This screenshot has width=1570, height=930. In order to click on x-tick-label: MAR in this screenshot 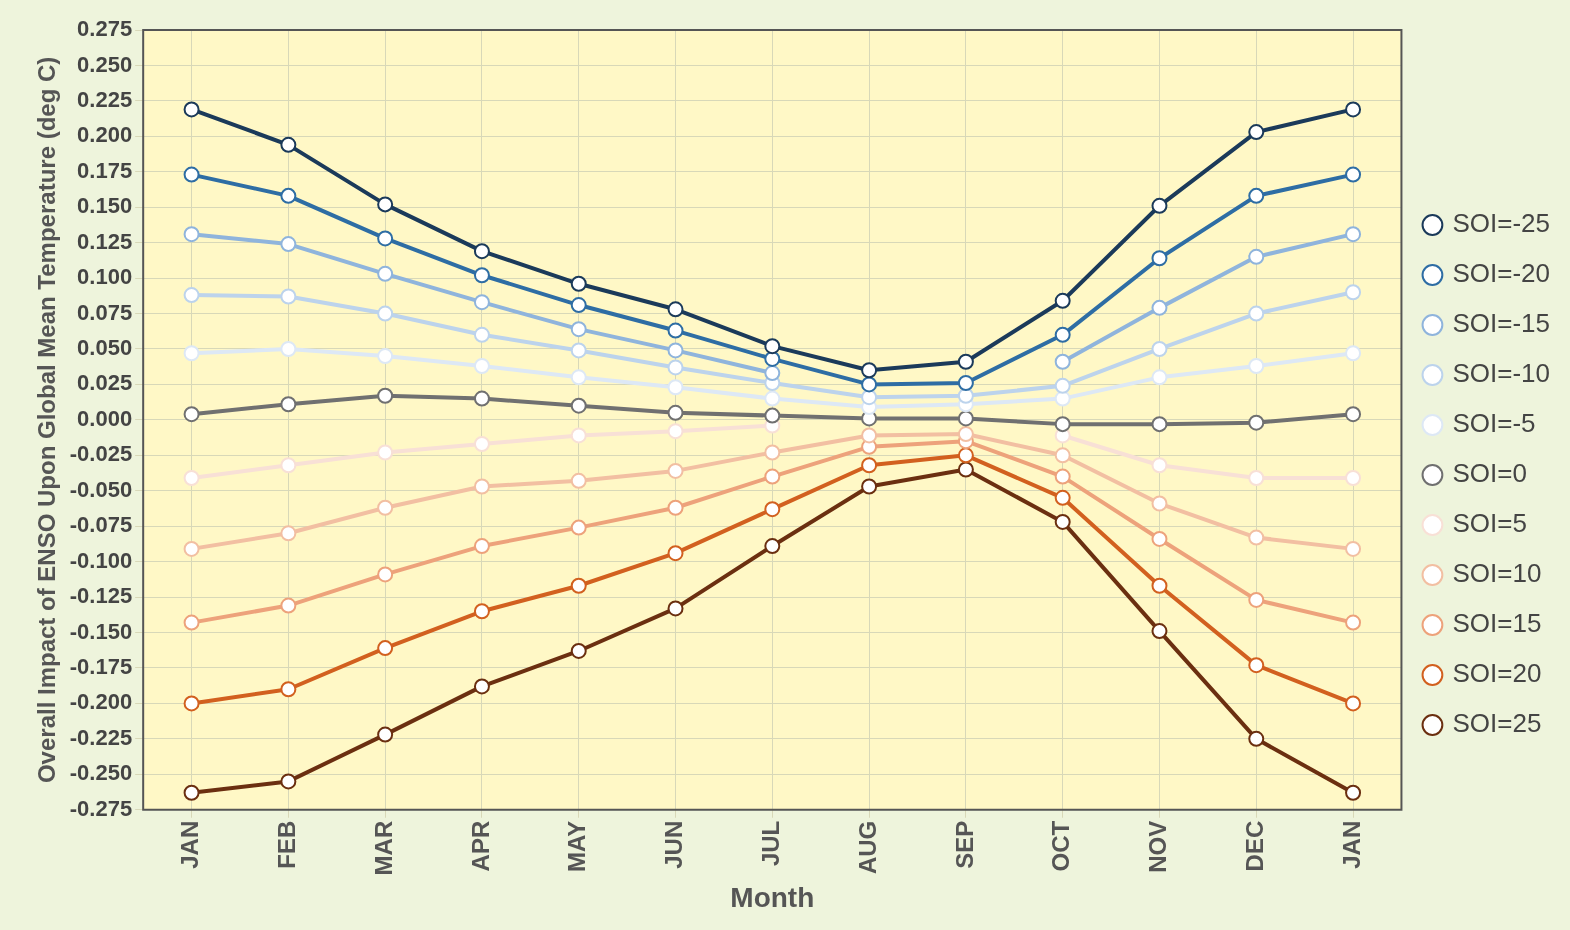, I will do `click(383, 848)`.